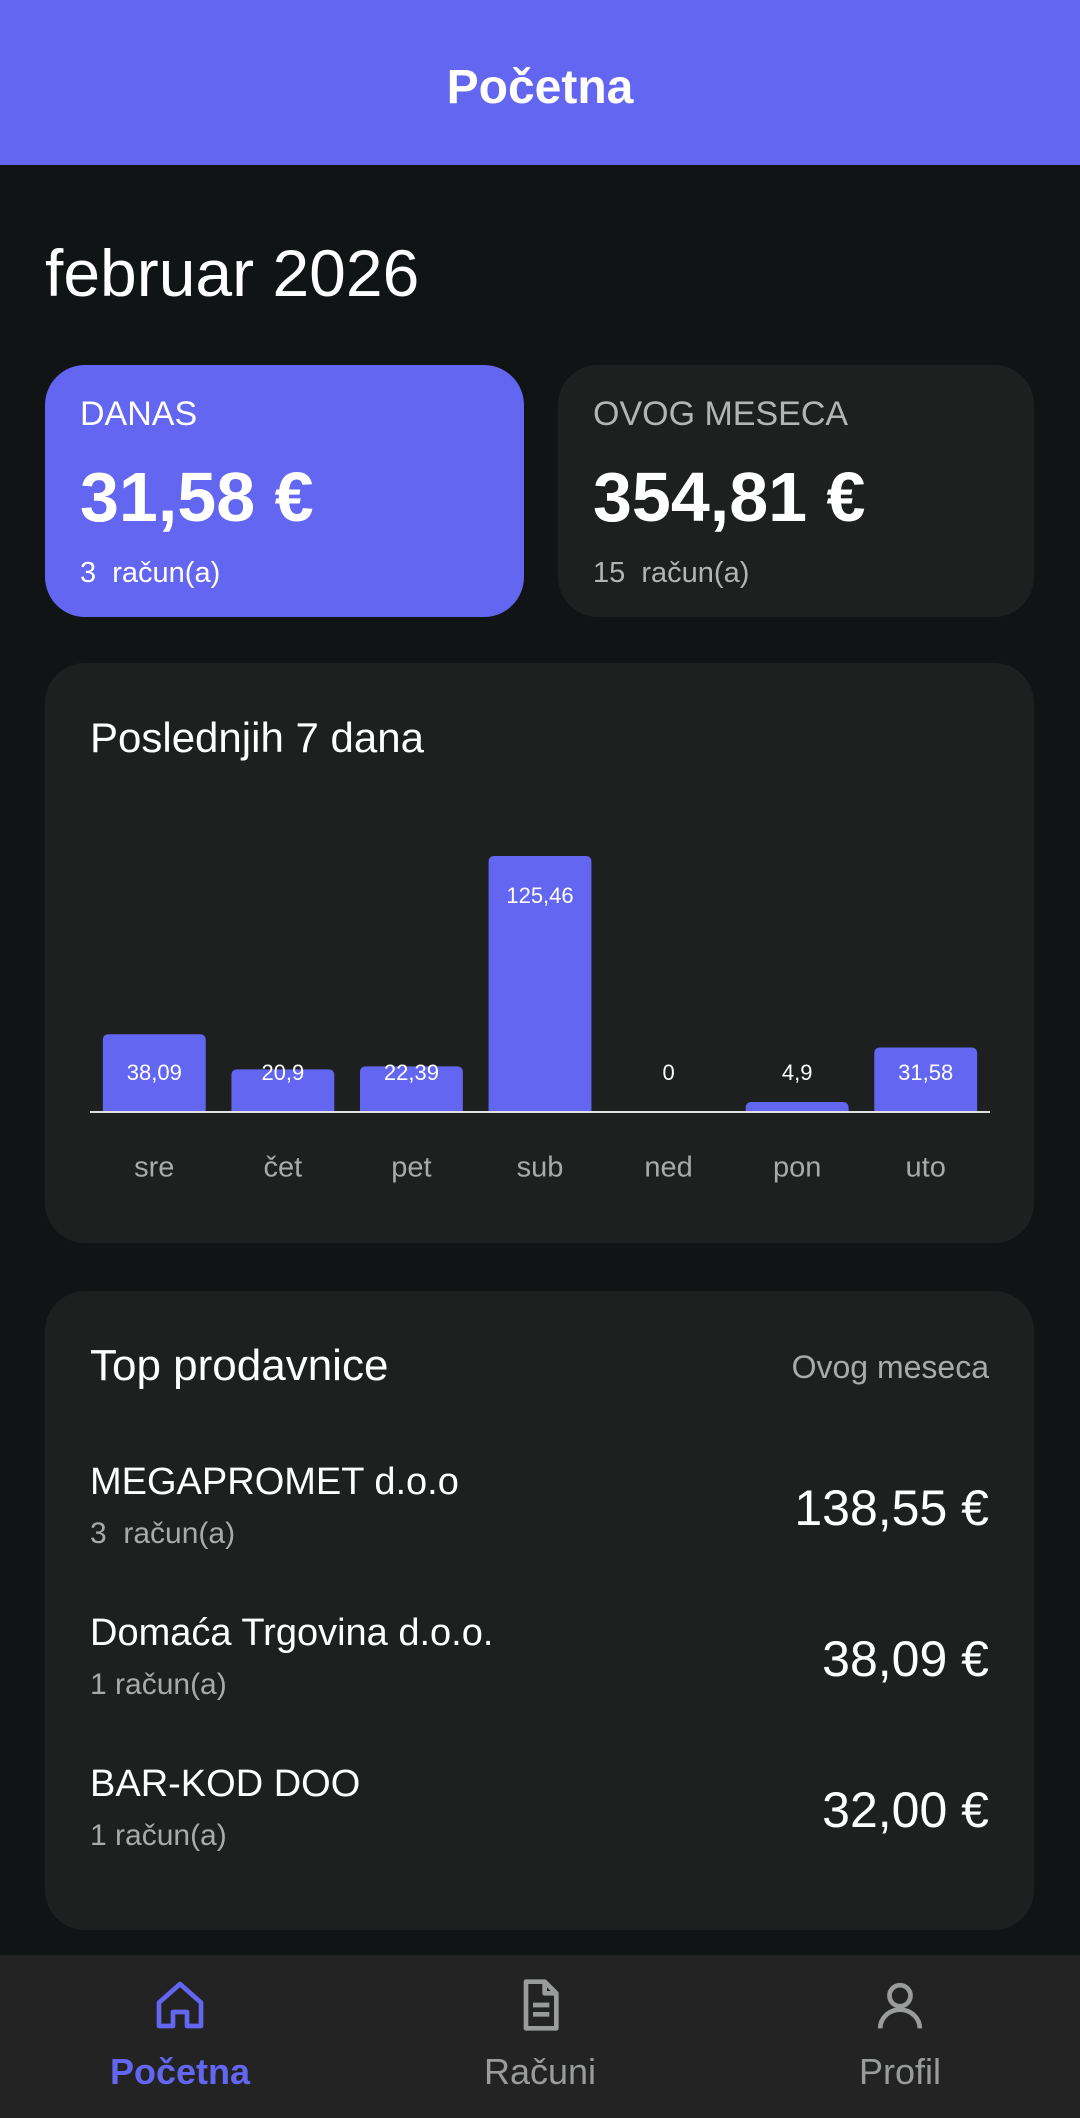  I want to click on card-label: OVOG MESECA, so click(721, 414).